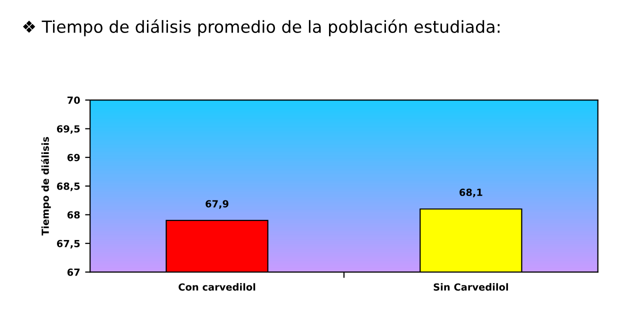 The height and width of the screenshot is (327, 617). Describe the element at coordinates (73, 158) in the screenshot. I see `y-tick-label: 69` at that location.